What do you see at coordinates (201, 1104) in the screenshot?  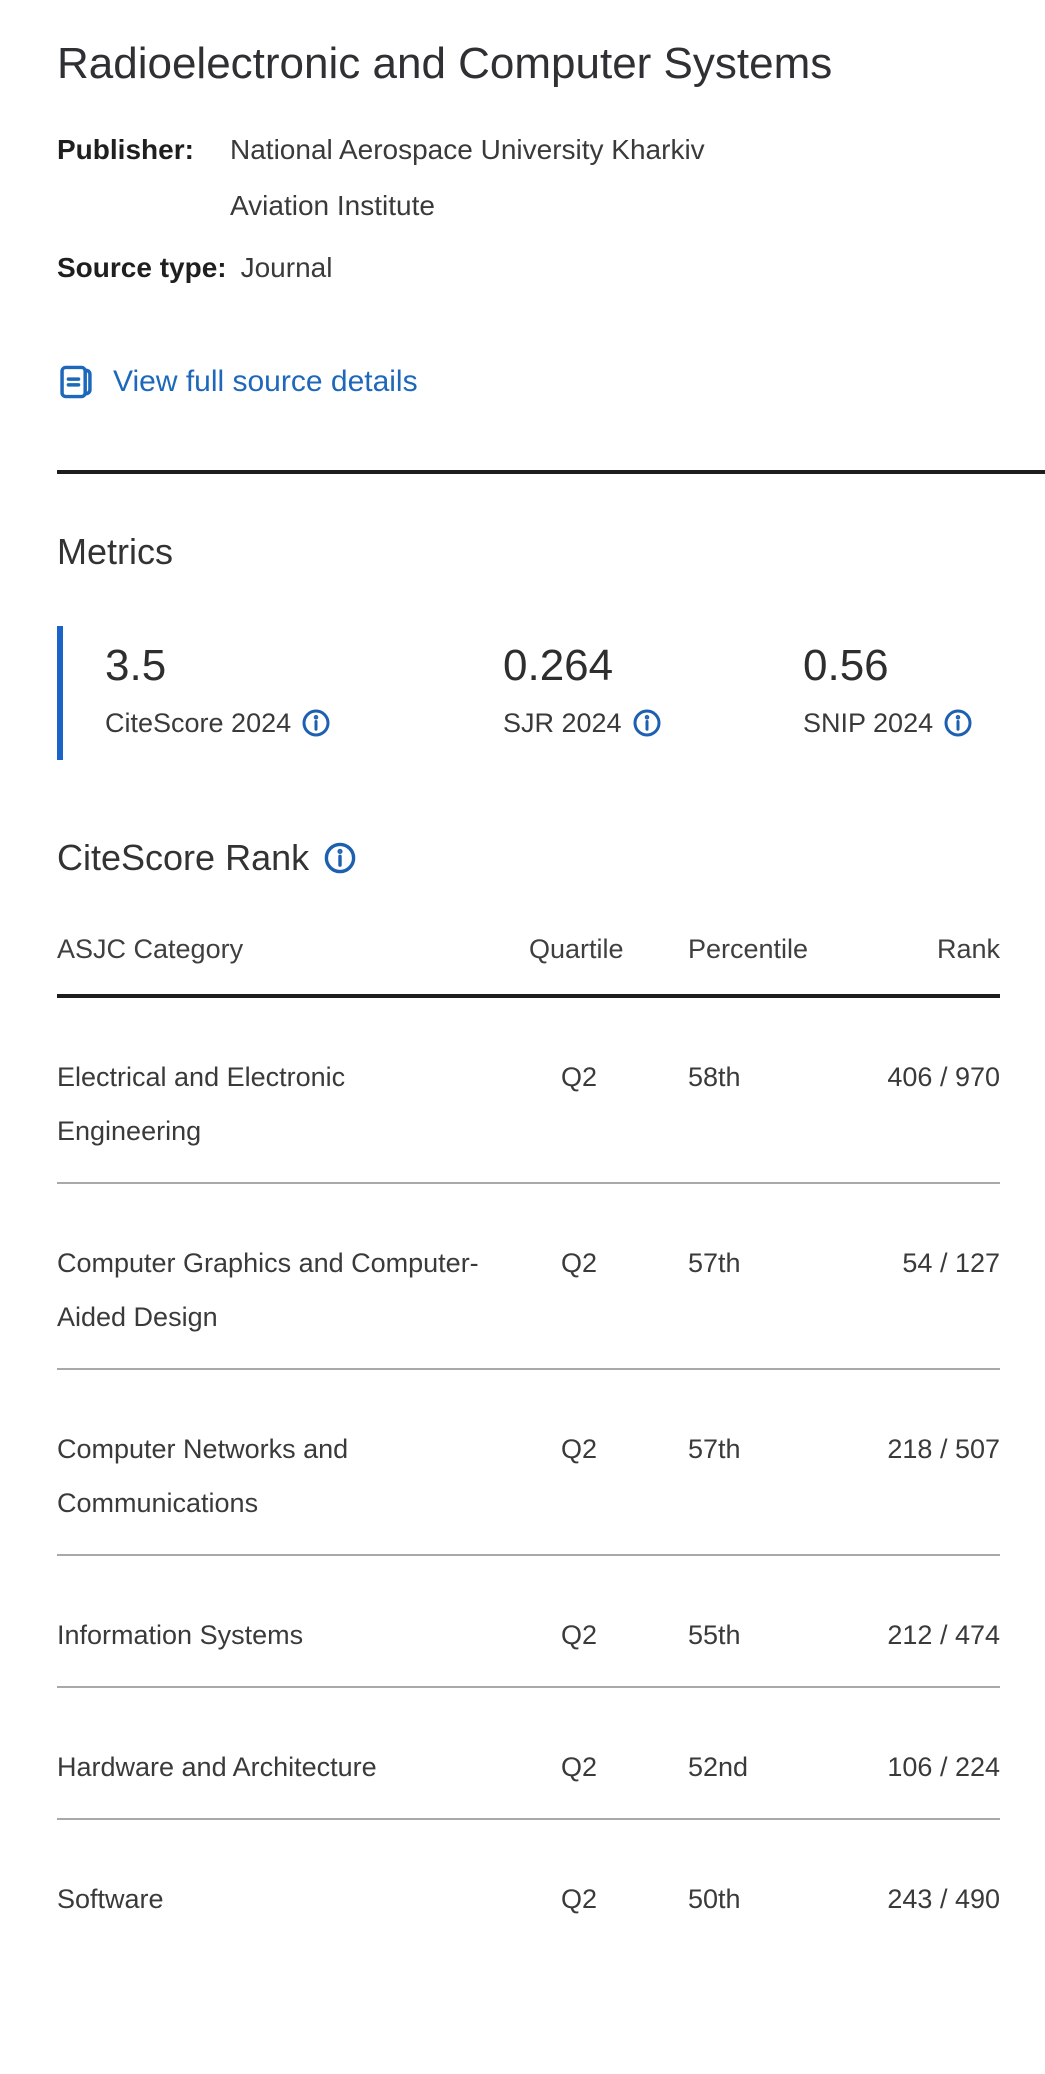 I see `row-category: Electrical and Electronic Engineering` at bounding box center [201, 1104].